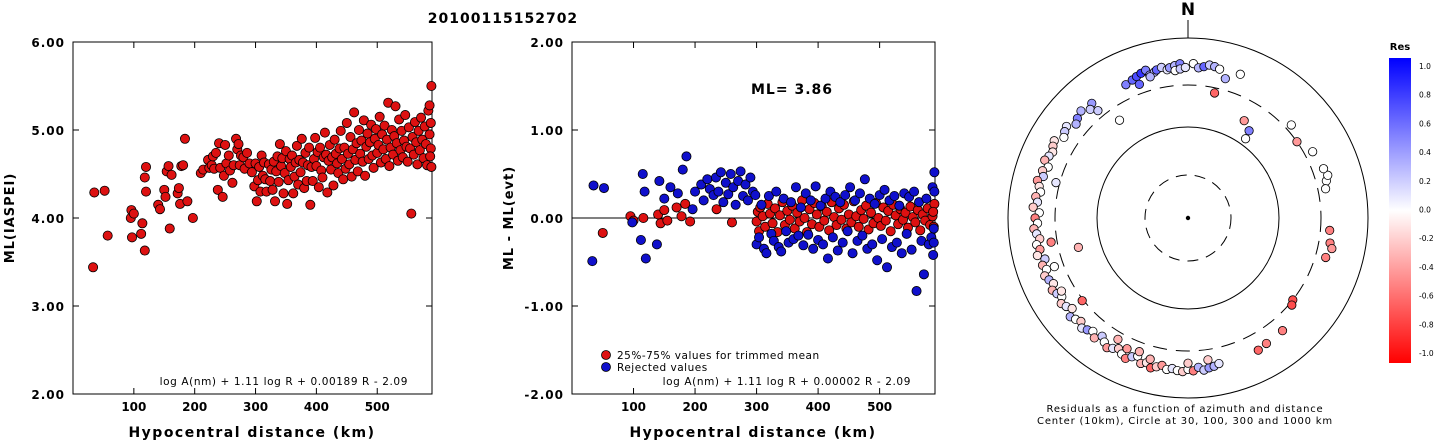 The width and height of the screenshot is (1437, 441). What do you see at coordinates (544, 395) in the screenshot?
I see `y-tick-label: -2.00` at bounding box center [544, 395].